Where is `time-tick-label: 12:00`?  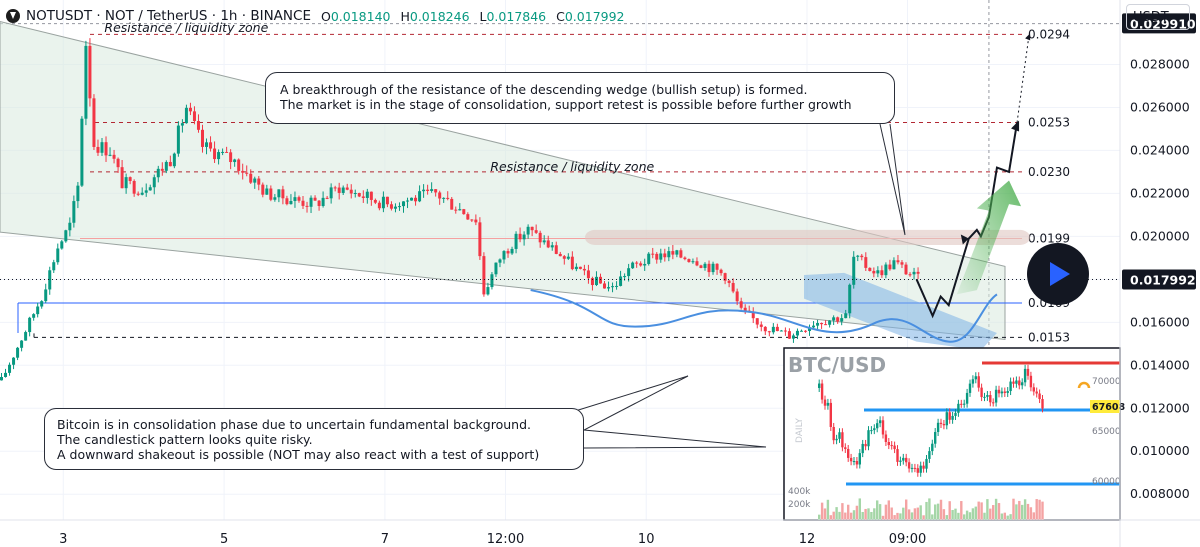 time-tick-label: 12:00 is located at coordinates (505, 539).